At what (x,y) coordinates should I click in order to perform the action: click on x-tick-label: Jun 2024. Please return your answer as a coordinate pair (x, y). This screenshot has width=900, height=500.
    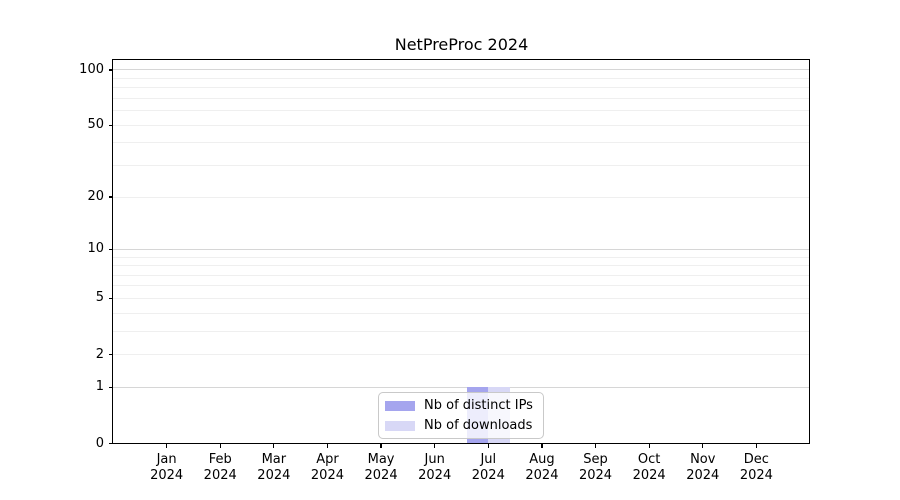
    Looking at the image, I should click on (435, 468).